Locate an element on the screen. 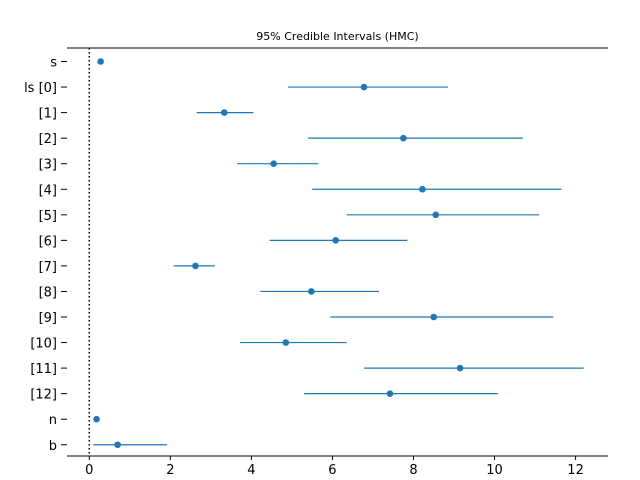 The image size is (640, 480). chart-title: 95% Credible Intervals (HMC) is located at coordinates (337, 36).